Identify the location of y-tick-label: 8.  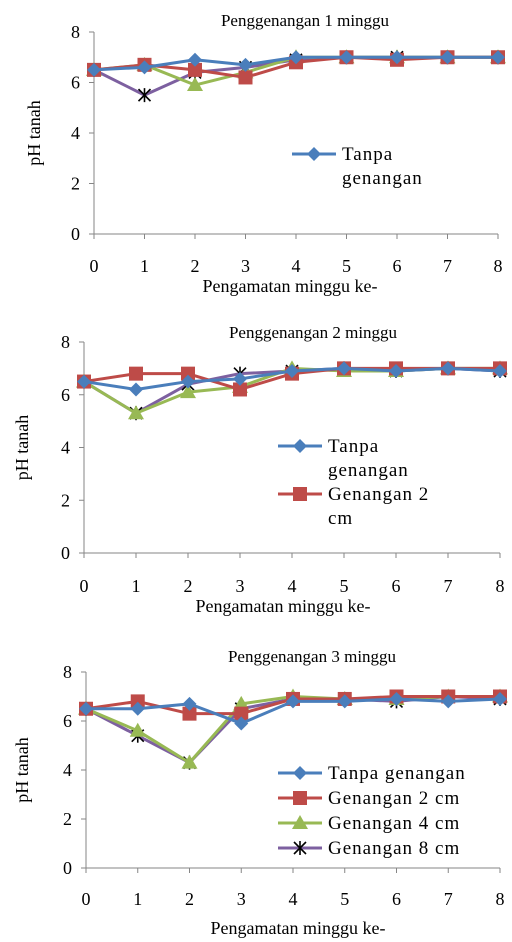
(75, 32).